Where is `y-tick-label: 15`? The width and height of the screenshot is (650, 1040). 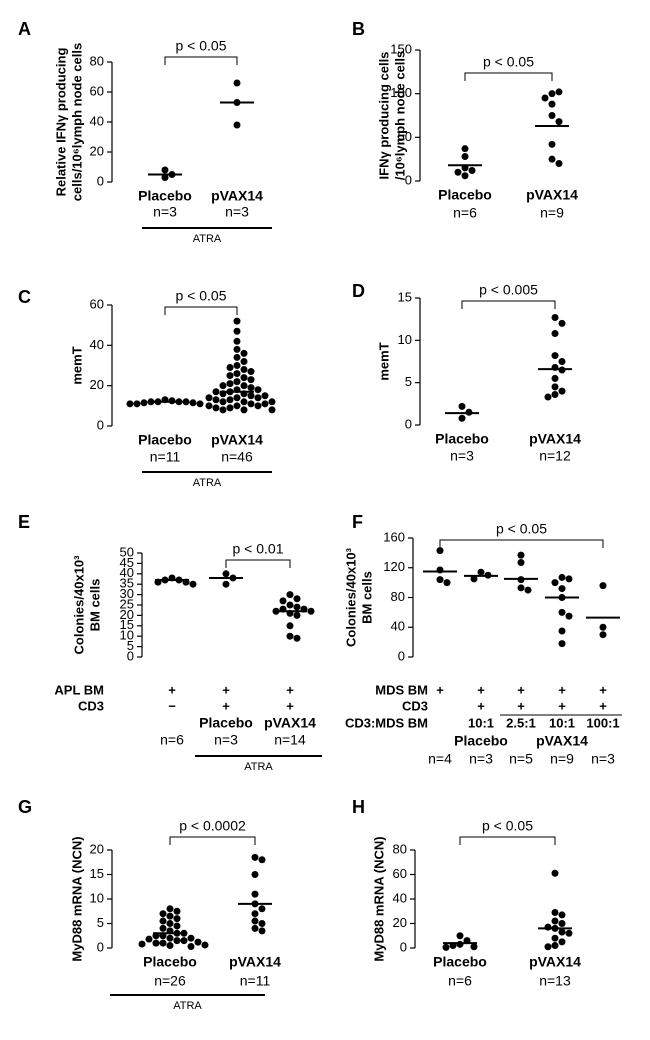 y-tick-label: 15 is located at coordinates (97, 873).